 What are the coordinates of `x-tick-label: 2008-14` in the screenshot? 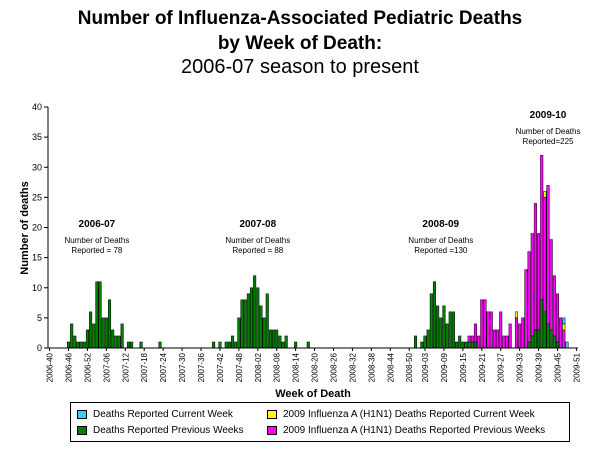 It's located at (296, 367).